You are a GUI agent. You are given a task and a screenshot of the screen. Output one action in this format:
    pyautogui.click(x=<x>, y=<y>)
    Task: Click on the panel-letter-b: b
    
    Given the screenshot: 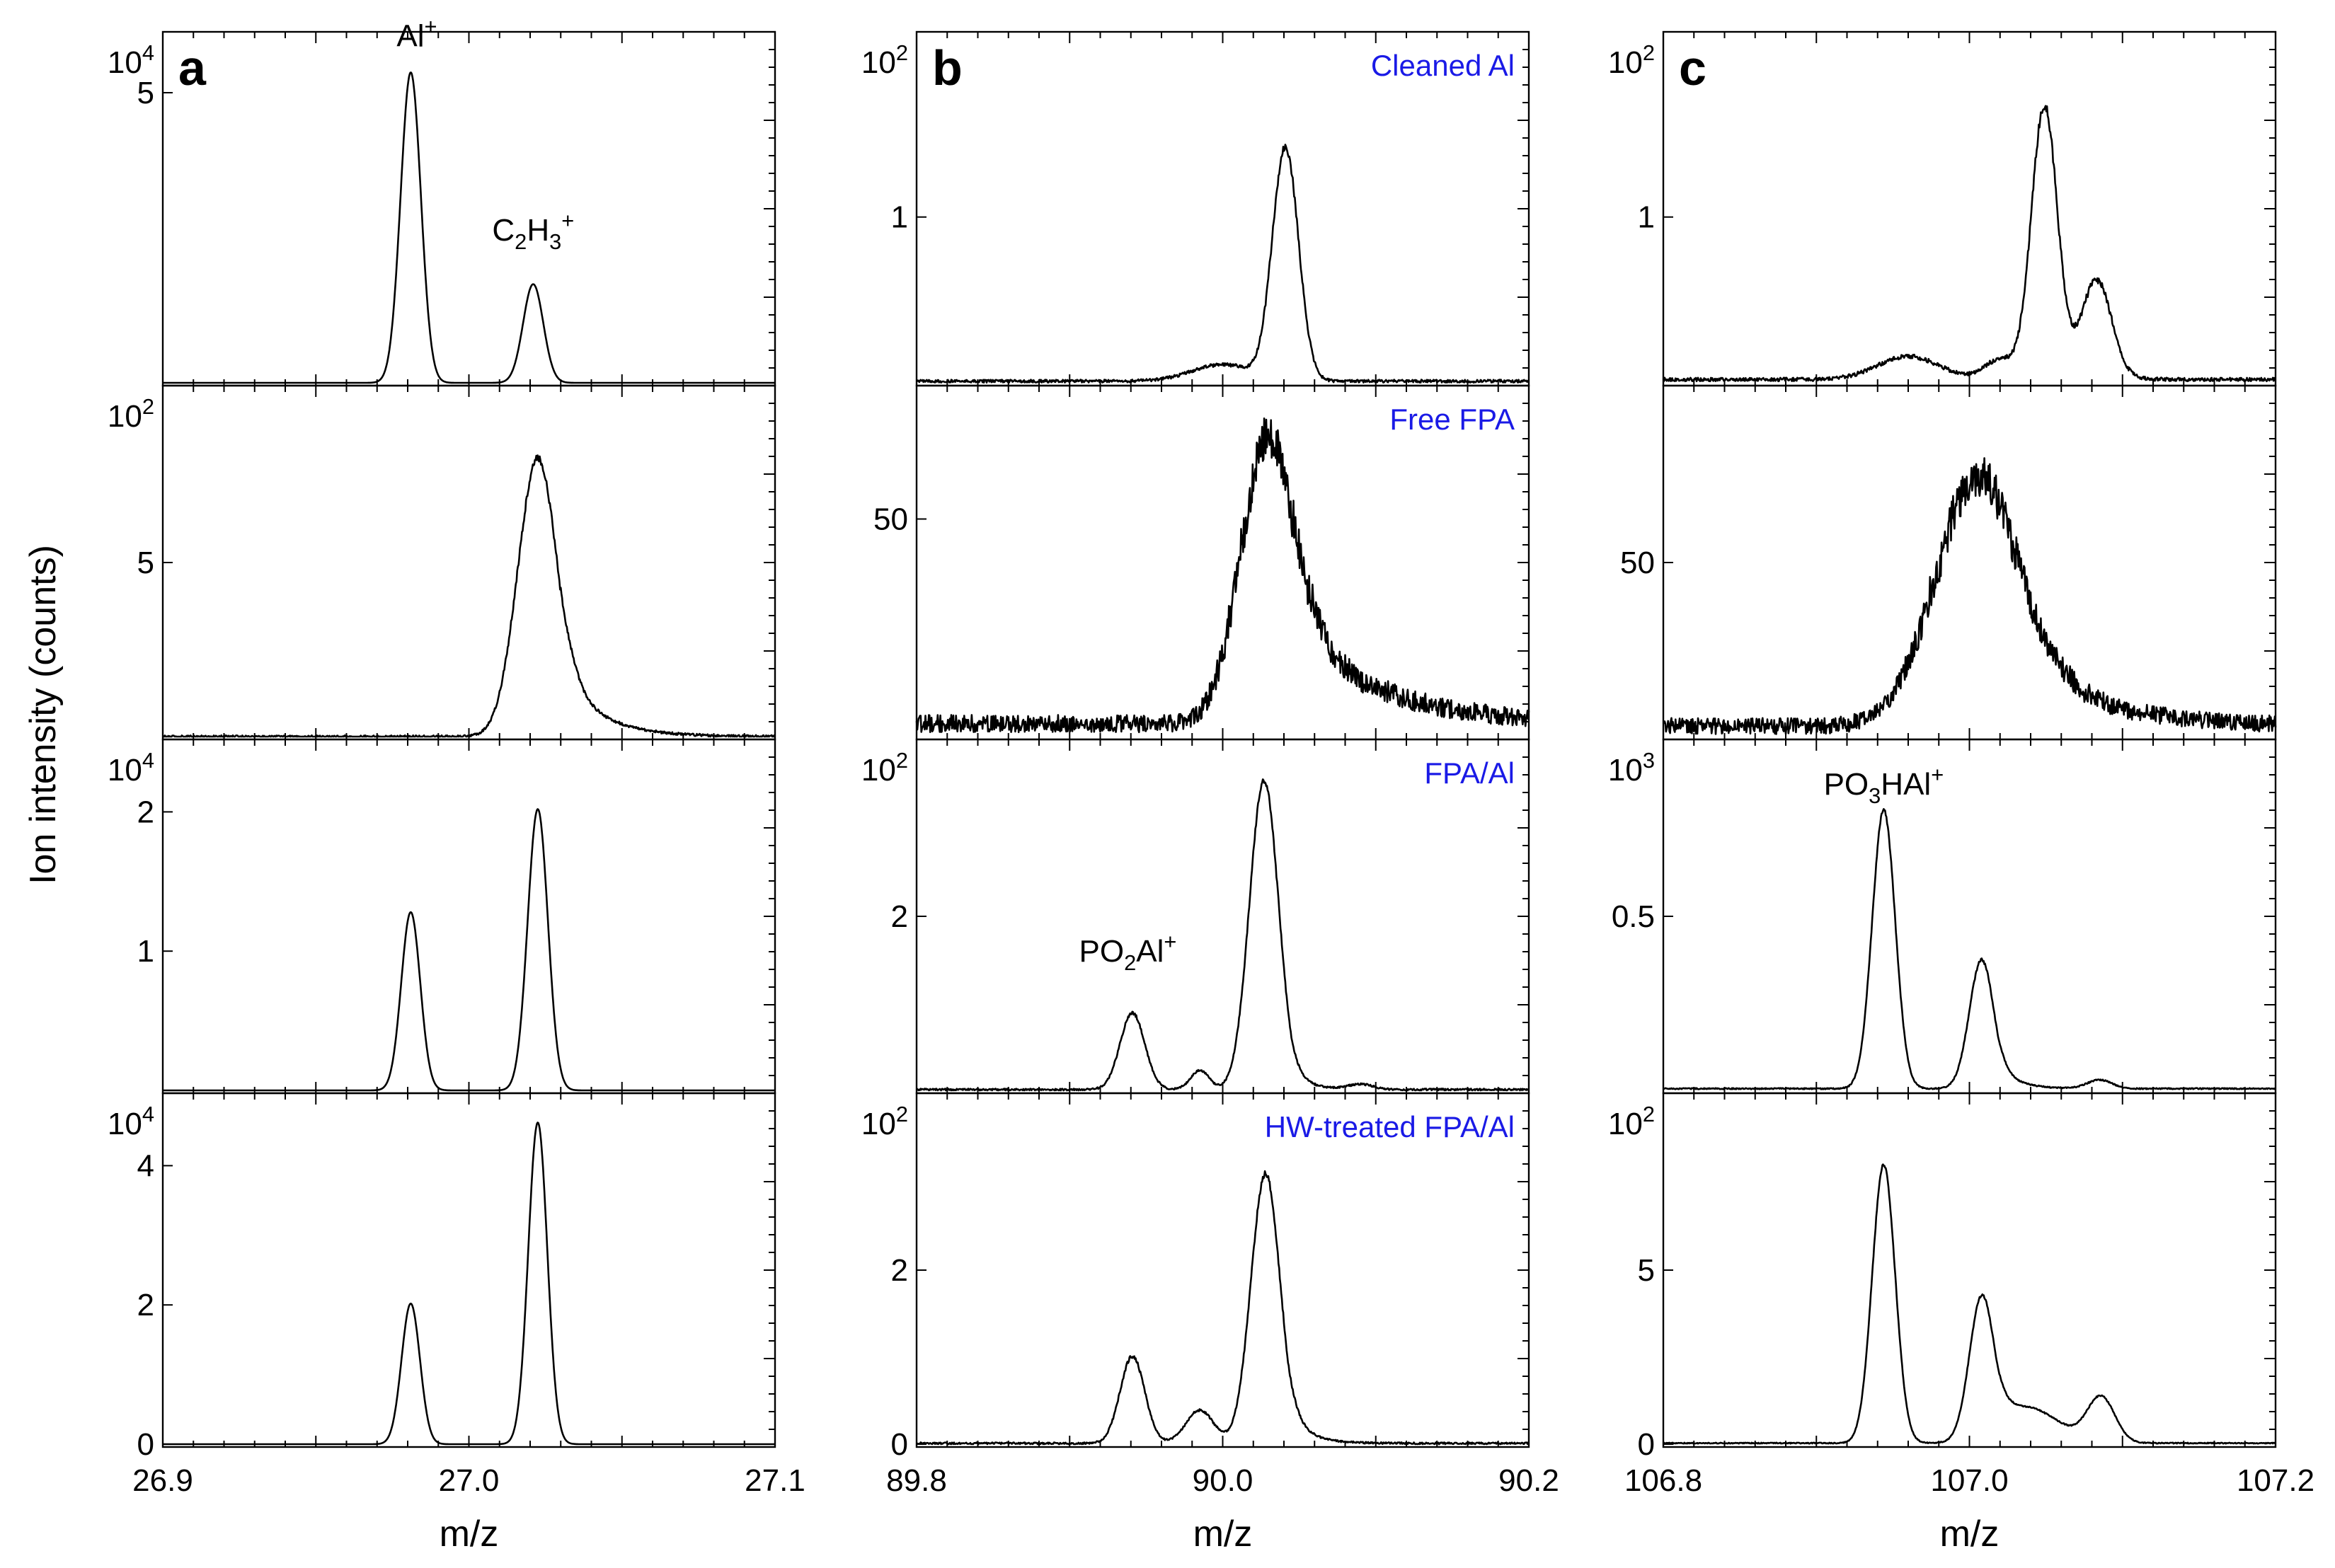 What is the action you would take?
    pyautogui.click(x=947, y=68)
    